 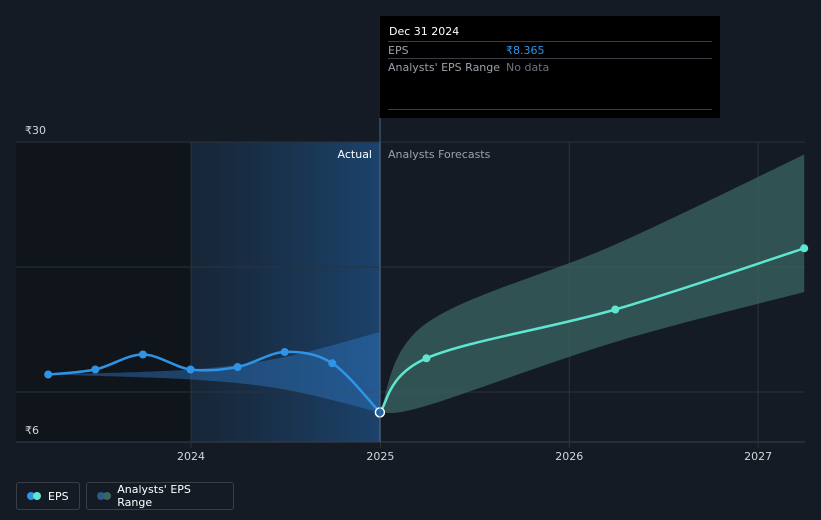 I want to click on legend-eps: EPS, so click(x=48, y=496).